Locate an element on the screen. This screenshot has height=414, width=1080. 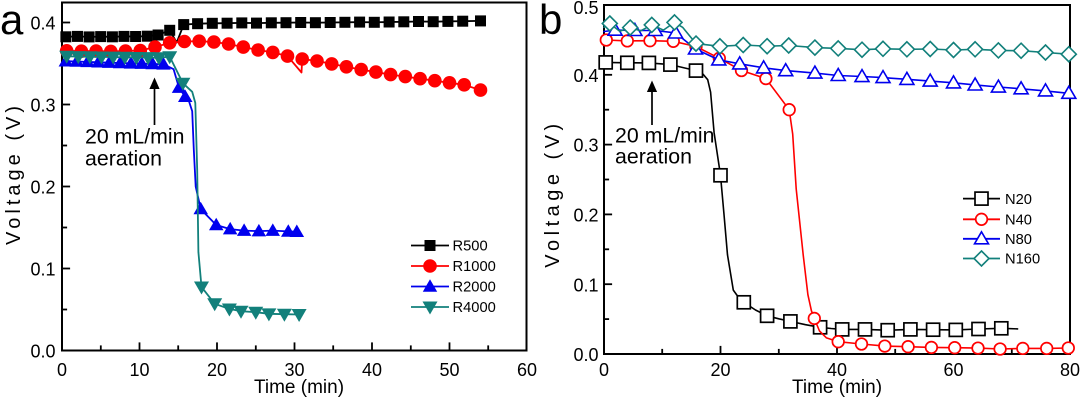
svg-text: 10 is located at coordinates (139, 370).